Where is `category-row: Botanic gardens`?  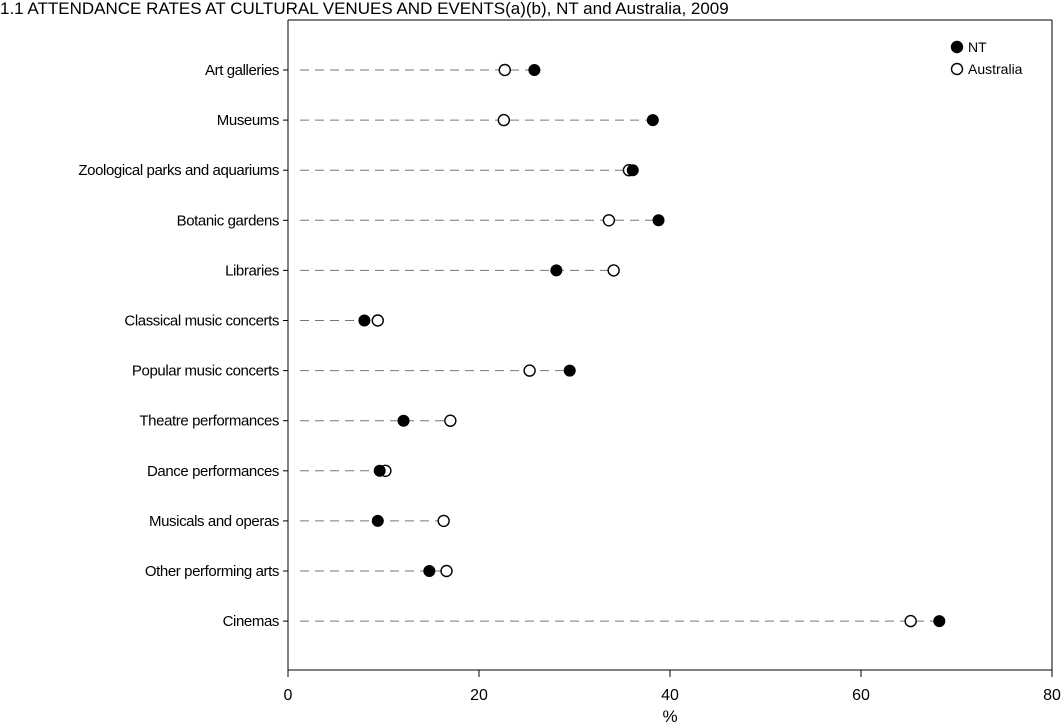
category-row: Botanic gardens is located at coordinates (421, 220).